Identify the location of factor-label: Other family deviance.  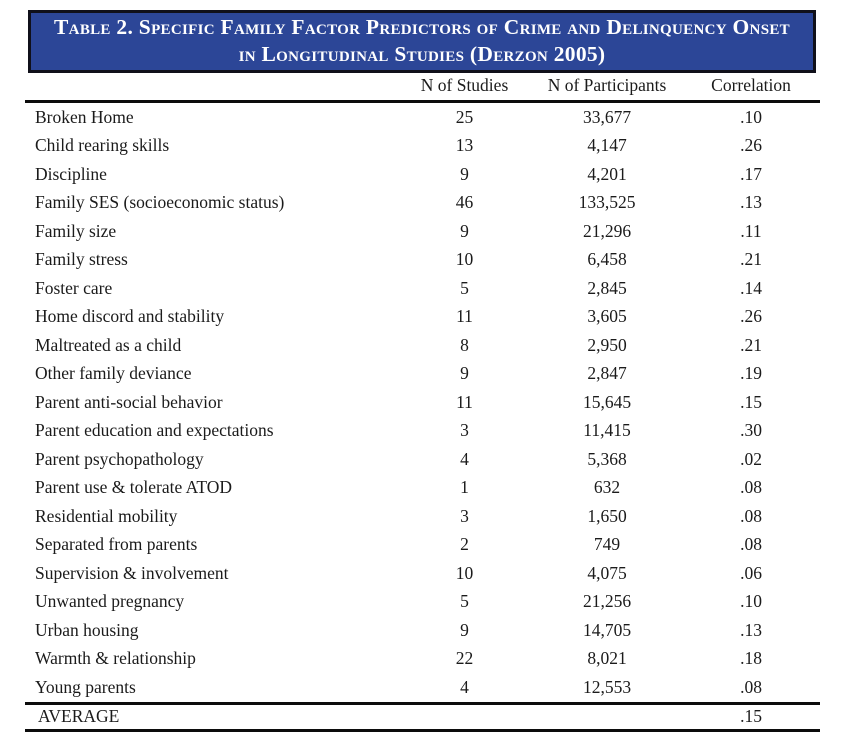
(113, 373).